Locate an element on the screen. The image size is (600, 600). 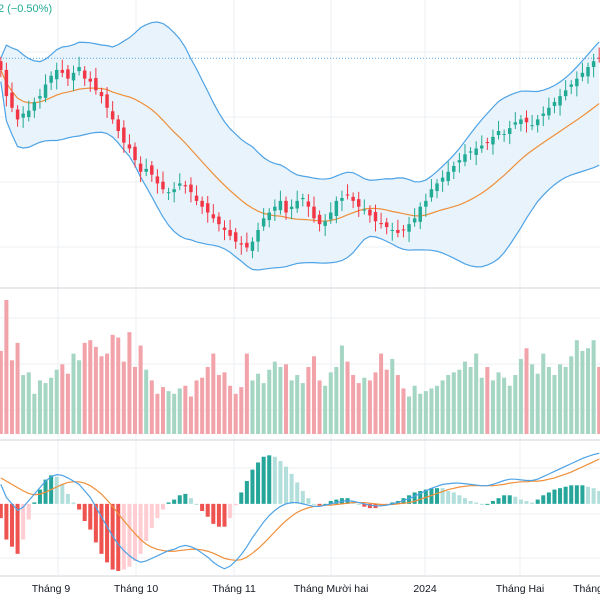
time-axis-label: Tháng 11 is located at coordinates (234, 589).